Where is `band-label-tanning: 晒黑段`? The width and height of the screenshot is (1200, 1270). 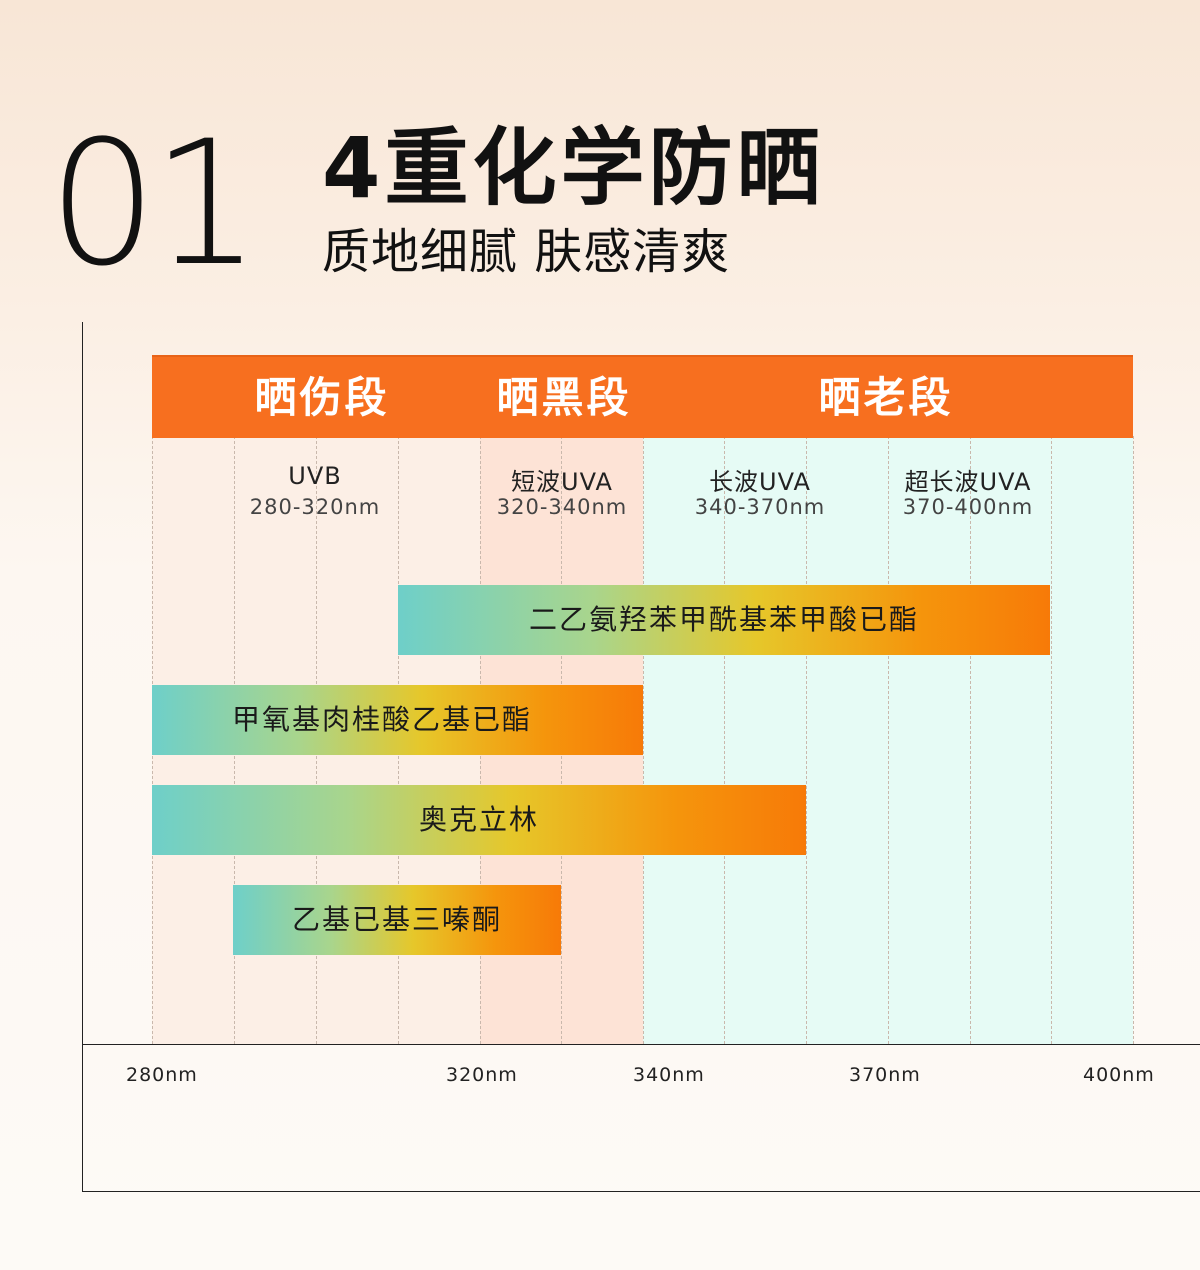 band-label-tanning: 晒黑段 is located at coordinates (564, 397).